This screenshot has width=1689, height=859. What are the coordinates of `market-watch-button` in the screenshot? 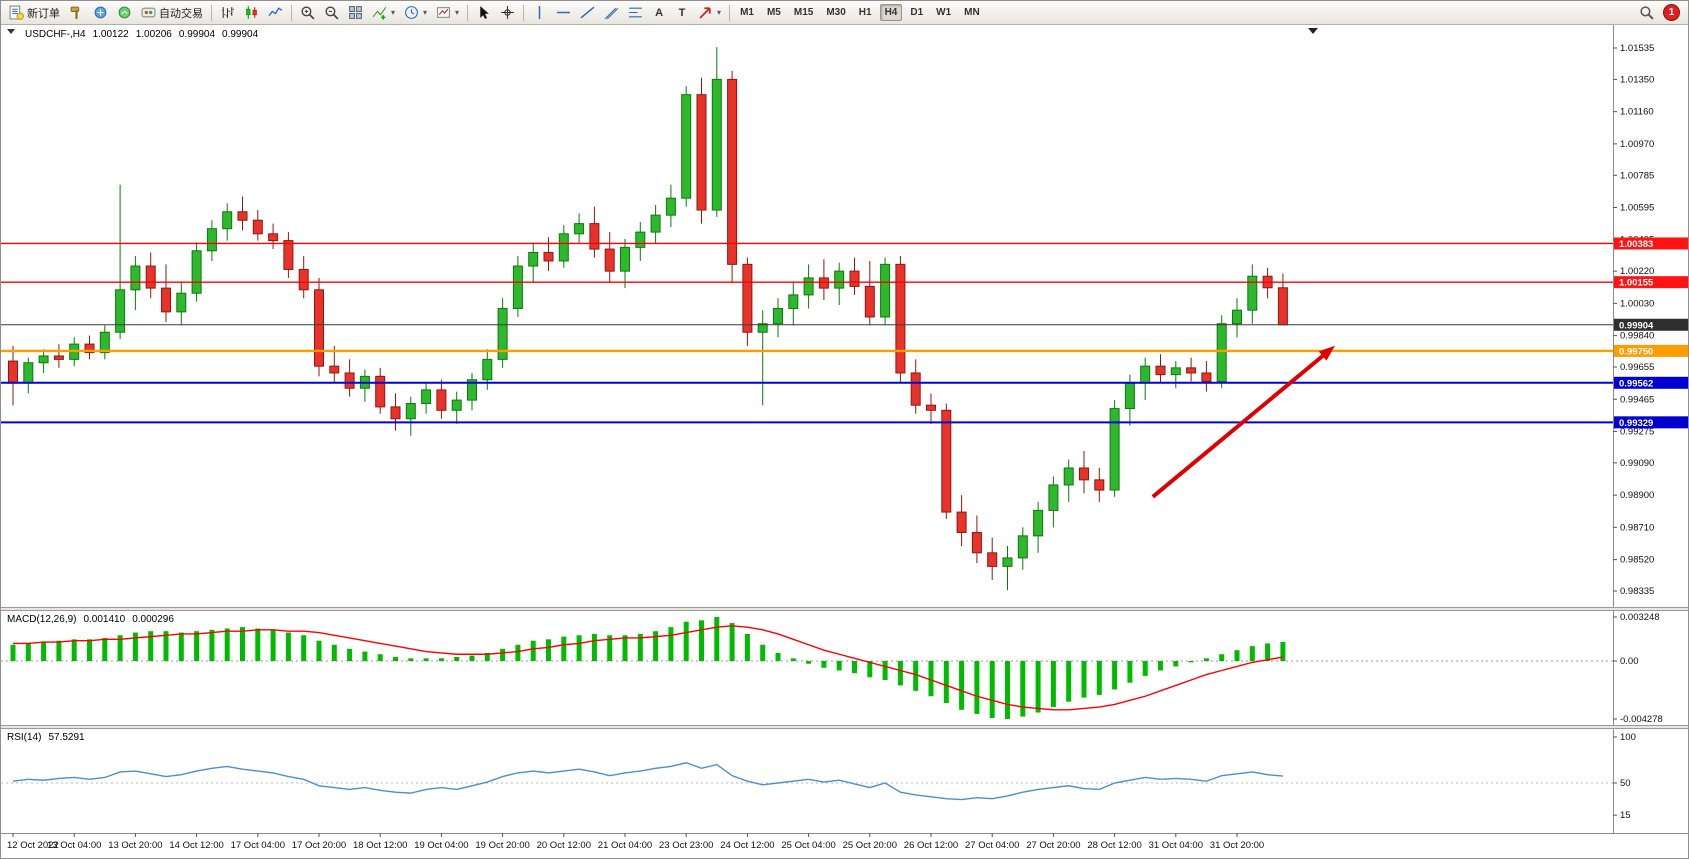 It's located at (100, 13).